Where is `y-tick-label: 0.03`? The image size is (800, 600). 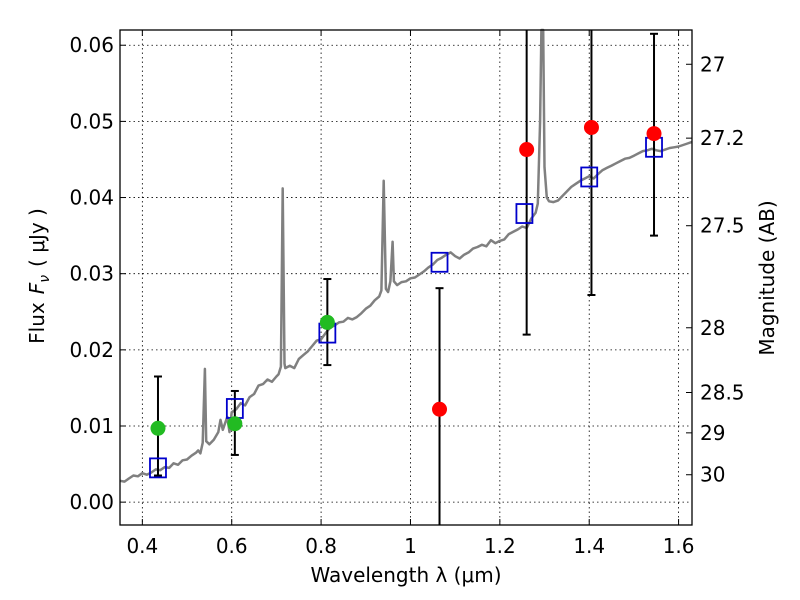 y-tick-label: 0.03 is located at coordinates (91, 274).